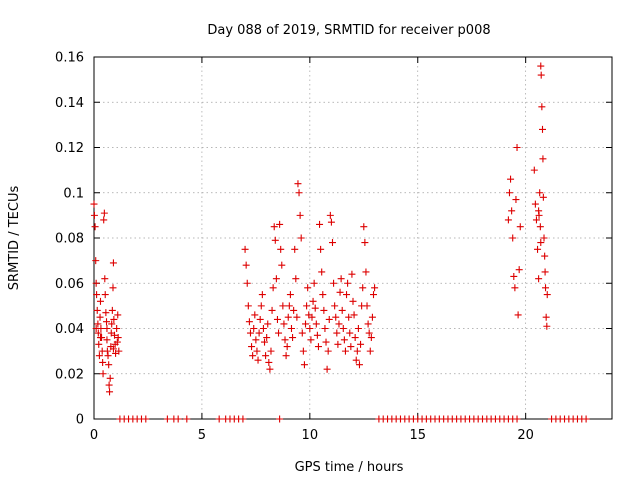  I want to click on y-tick-label: 0, so click(80, 420).